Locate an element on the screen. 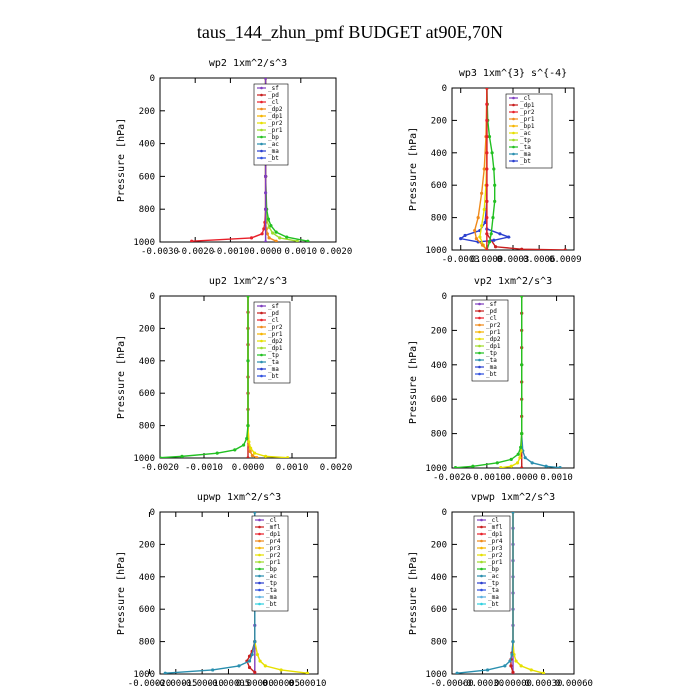 The image size is (700, 700). legend-label: _cl is located at coordinates (273, 320).